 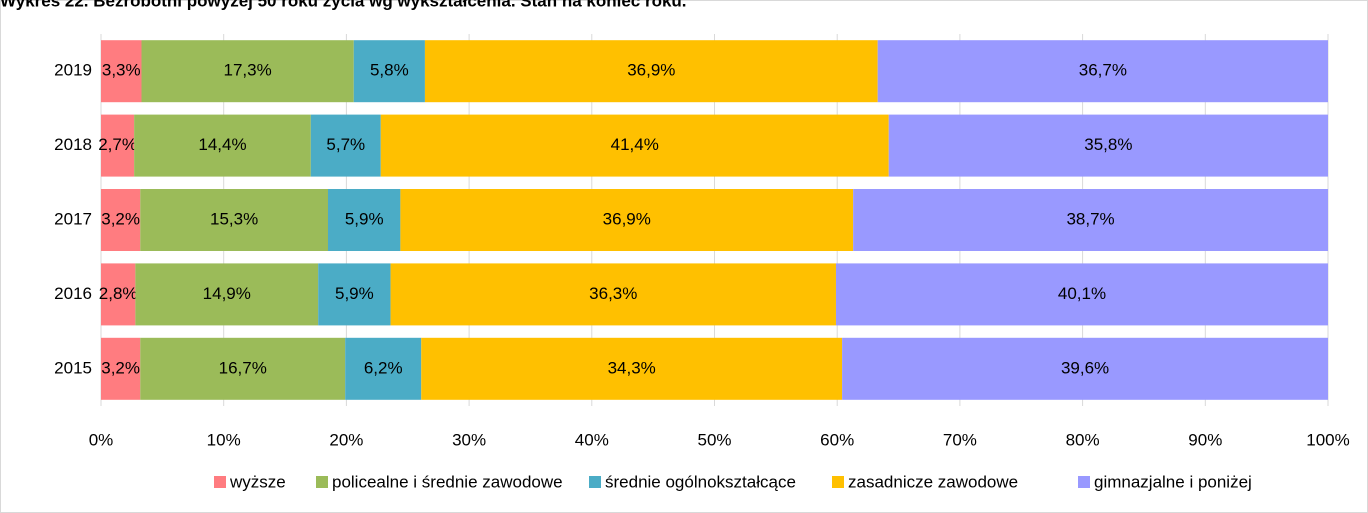 I want to click on x-tick-label: 90%, so click(x=1205, y=439).